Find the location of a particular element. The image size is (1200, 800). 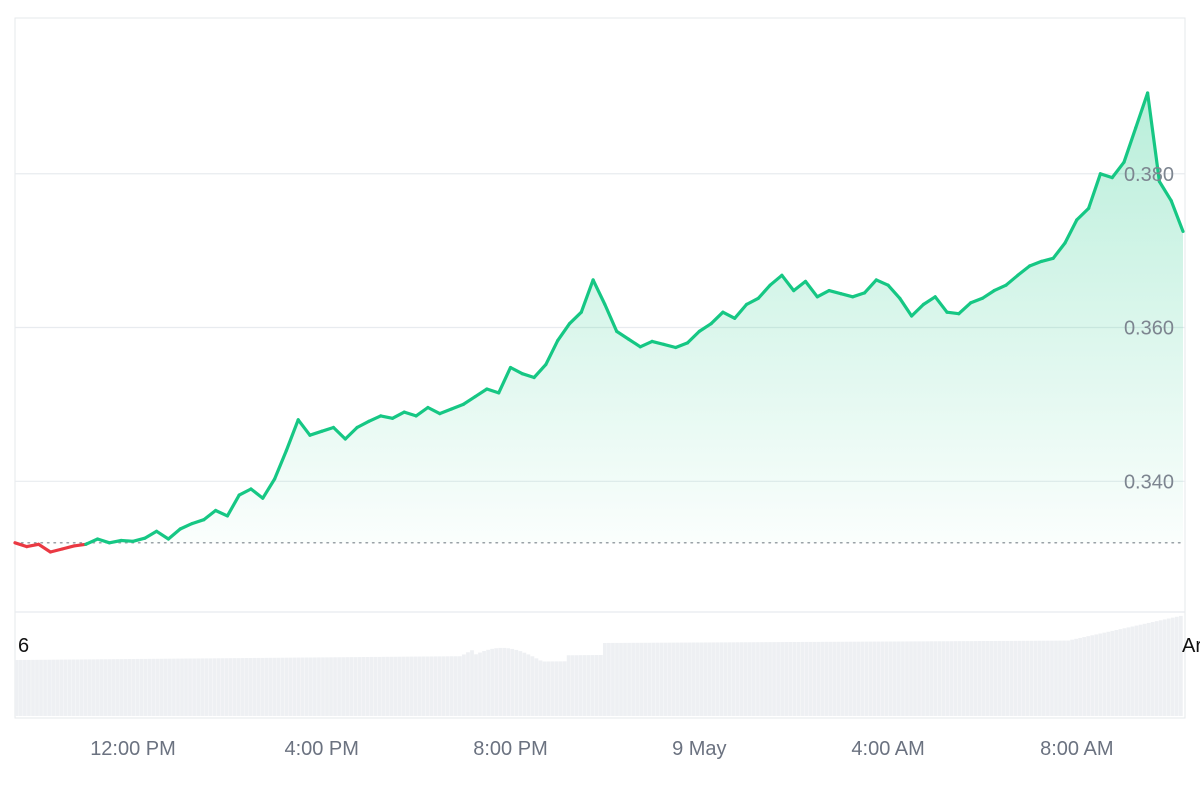

x-tick-label-0: 12:00 PM is located at coordinates (133, 749).